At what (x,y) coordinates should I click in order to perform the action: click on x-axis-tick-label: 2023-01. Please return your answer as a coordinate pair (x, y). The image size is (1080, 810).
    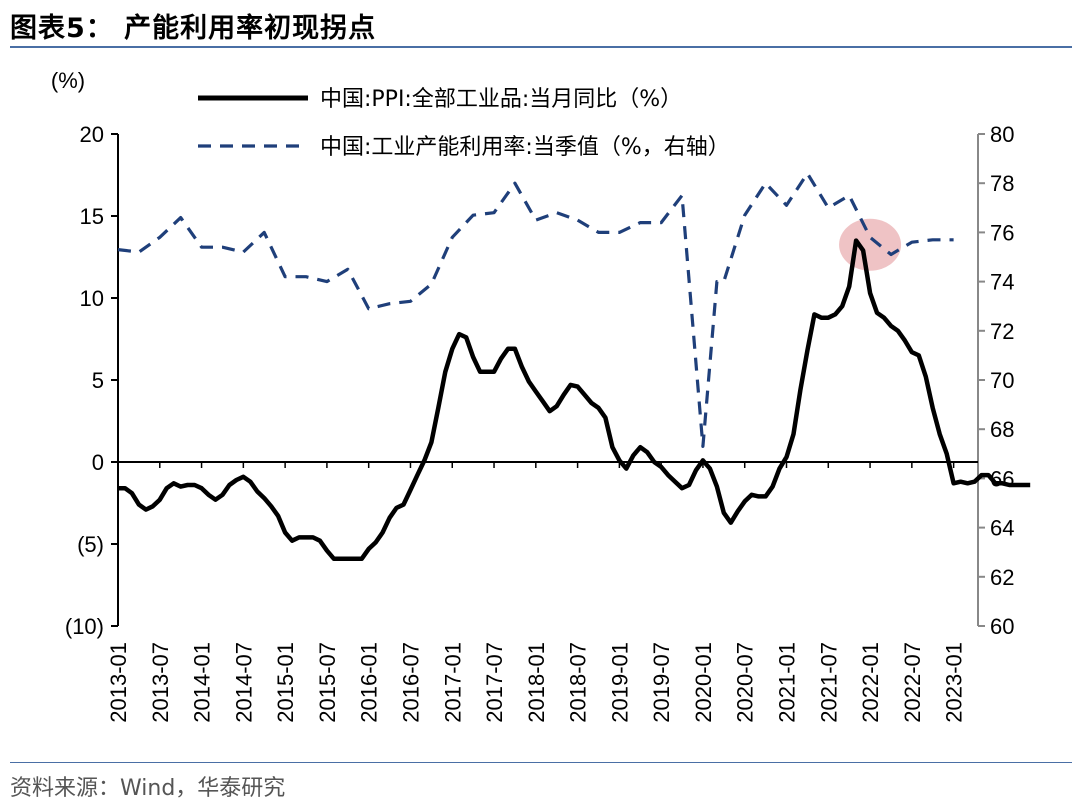
    Looking at the image, I should click on (954, 682).